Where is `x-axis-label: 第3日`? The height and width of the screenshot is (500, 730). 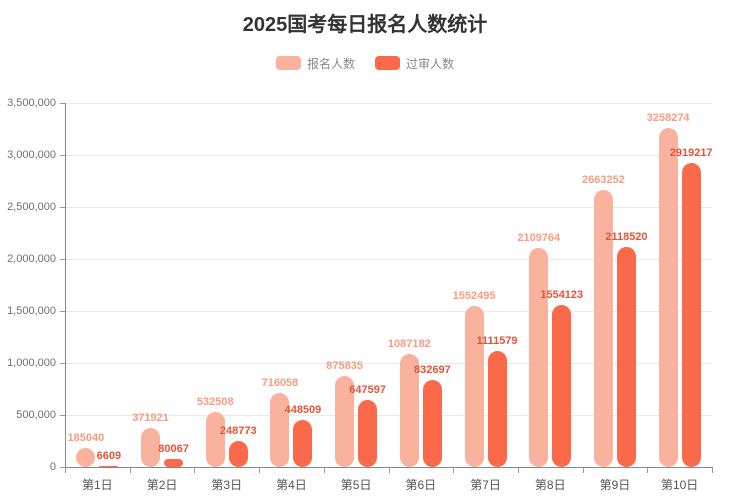
x-axis-label: 第3日 is located at coordinates (227, 485).